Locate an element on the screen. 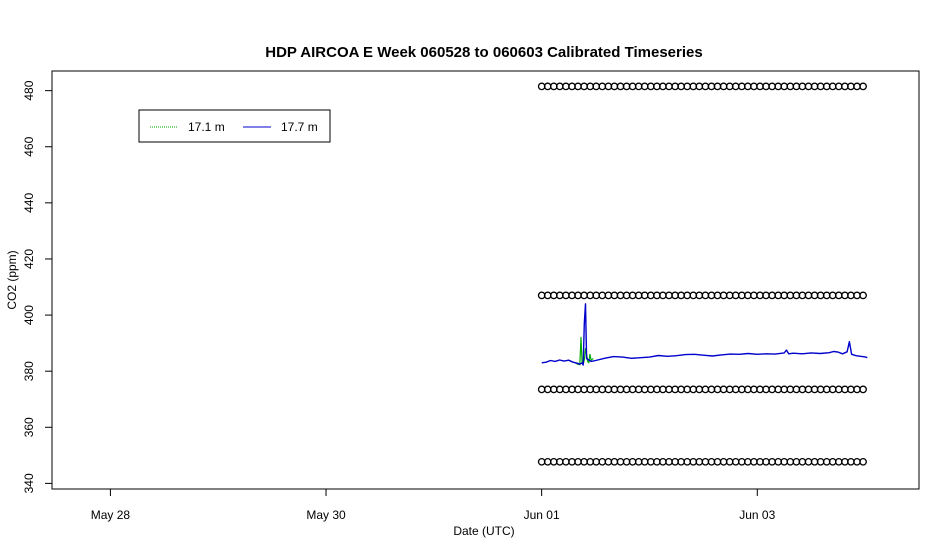 This screenshot has width=936, height=540. legend-box is located at coordinates (234, 126).